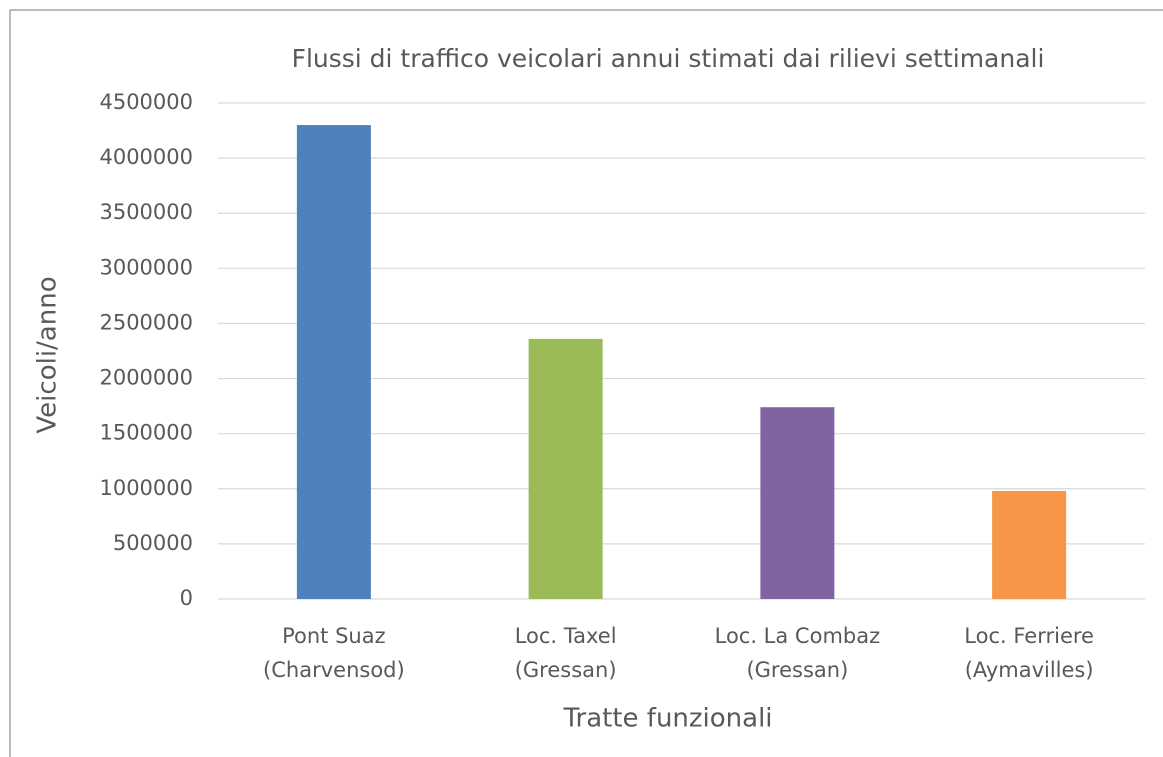  Describe the element at coordinates (667, 719) in the screenshot. I see `x-axis-title: Tratte funzionali` at that location.